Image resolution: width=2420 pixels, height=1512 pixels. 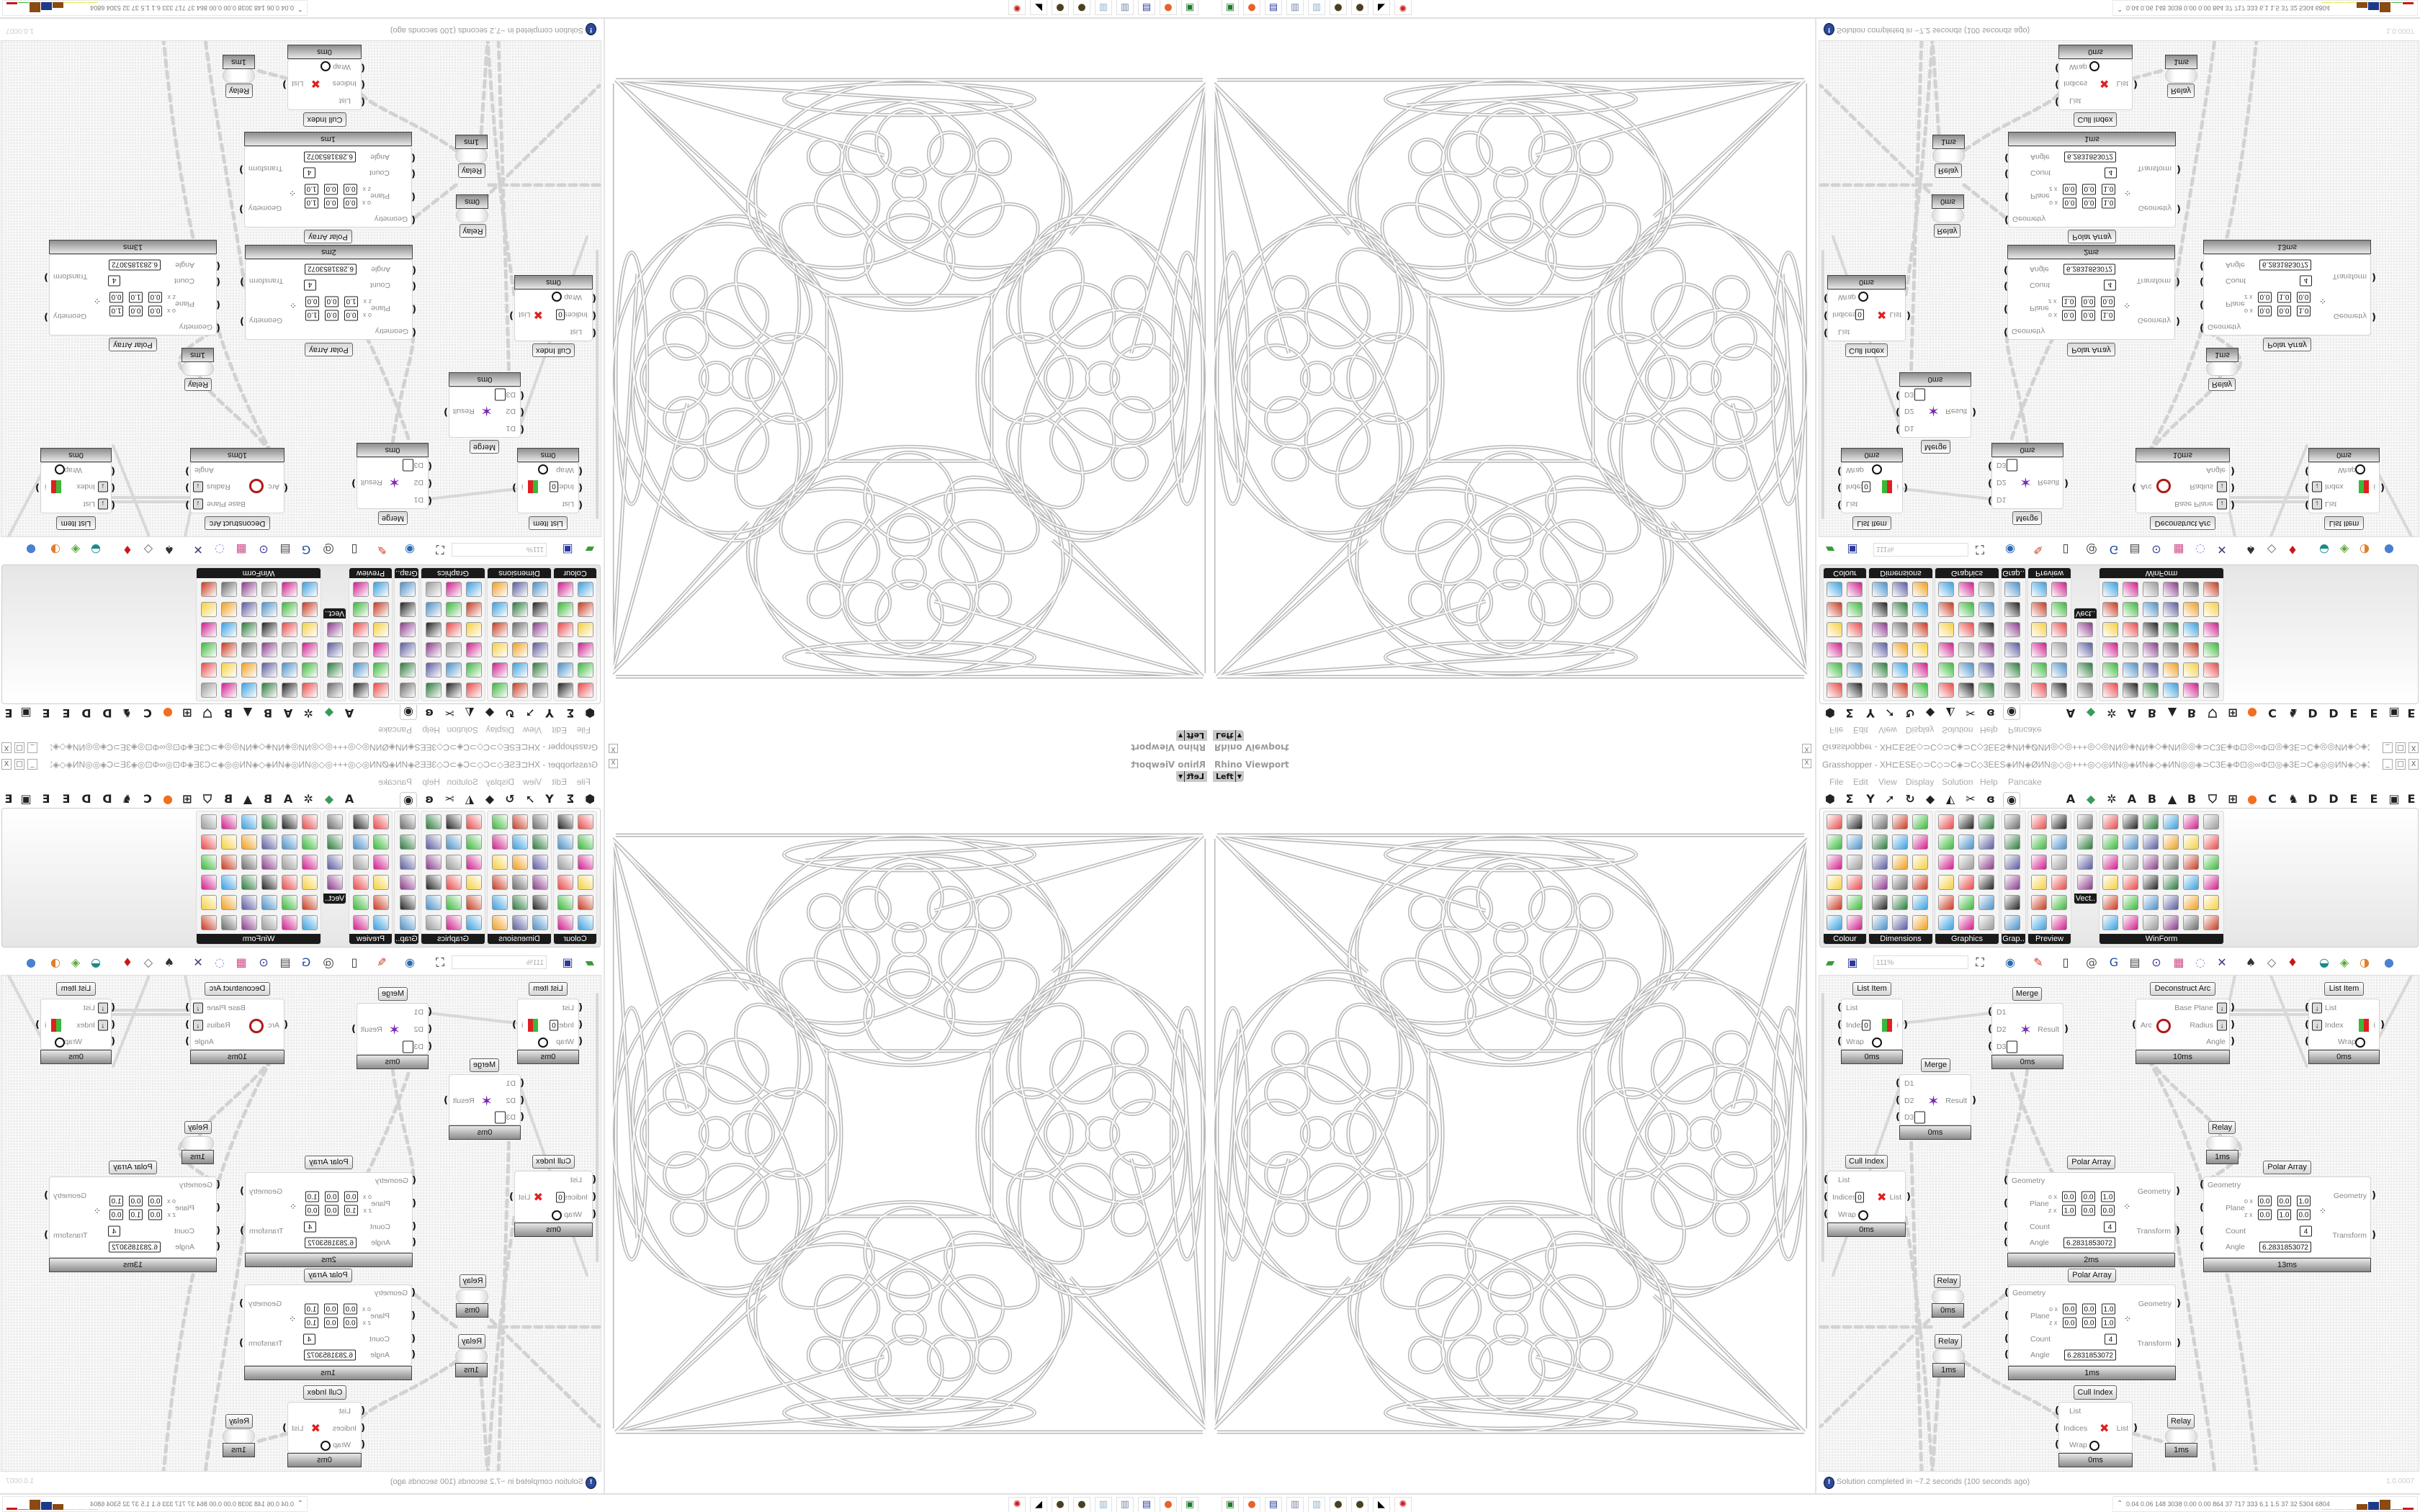 What do you see at coordinates (453, 939) in the screenshot?
I see `ribbon-group-label: Graphics` at bounding box center [453, 939].